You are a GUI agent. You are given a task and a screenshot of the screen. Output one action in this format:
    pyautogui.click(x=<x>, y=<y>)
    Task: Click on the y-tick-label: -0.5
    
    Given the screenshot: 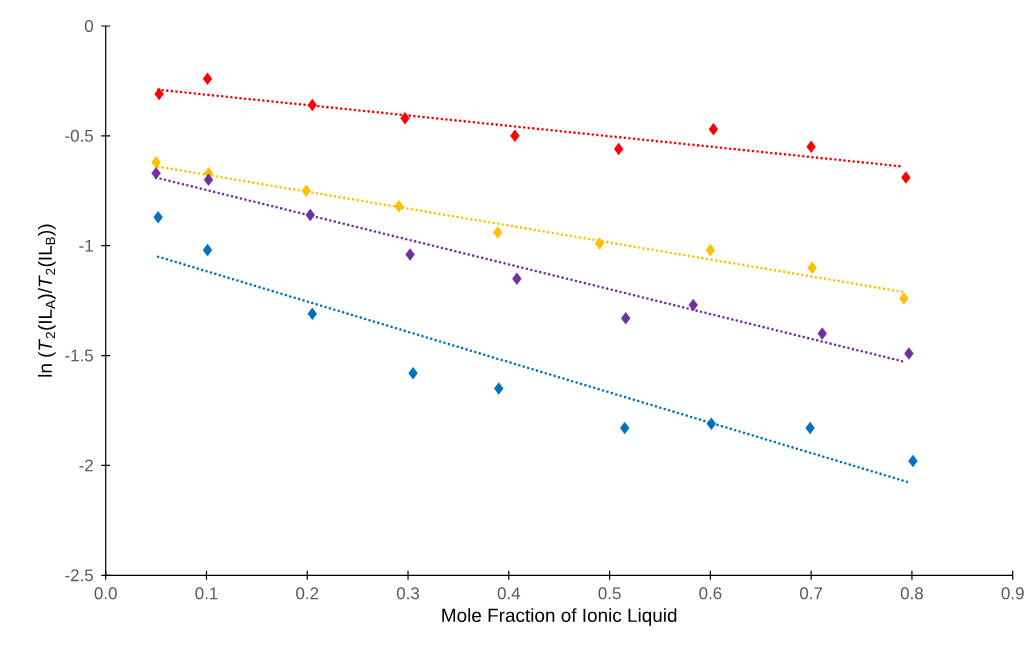 What is the action you would take?
    pyautogui.click(x=79, y=135)
    